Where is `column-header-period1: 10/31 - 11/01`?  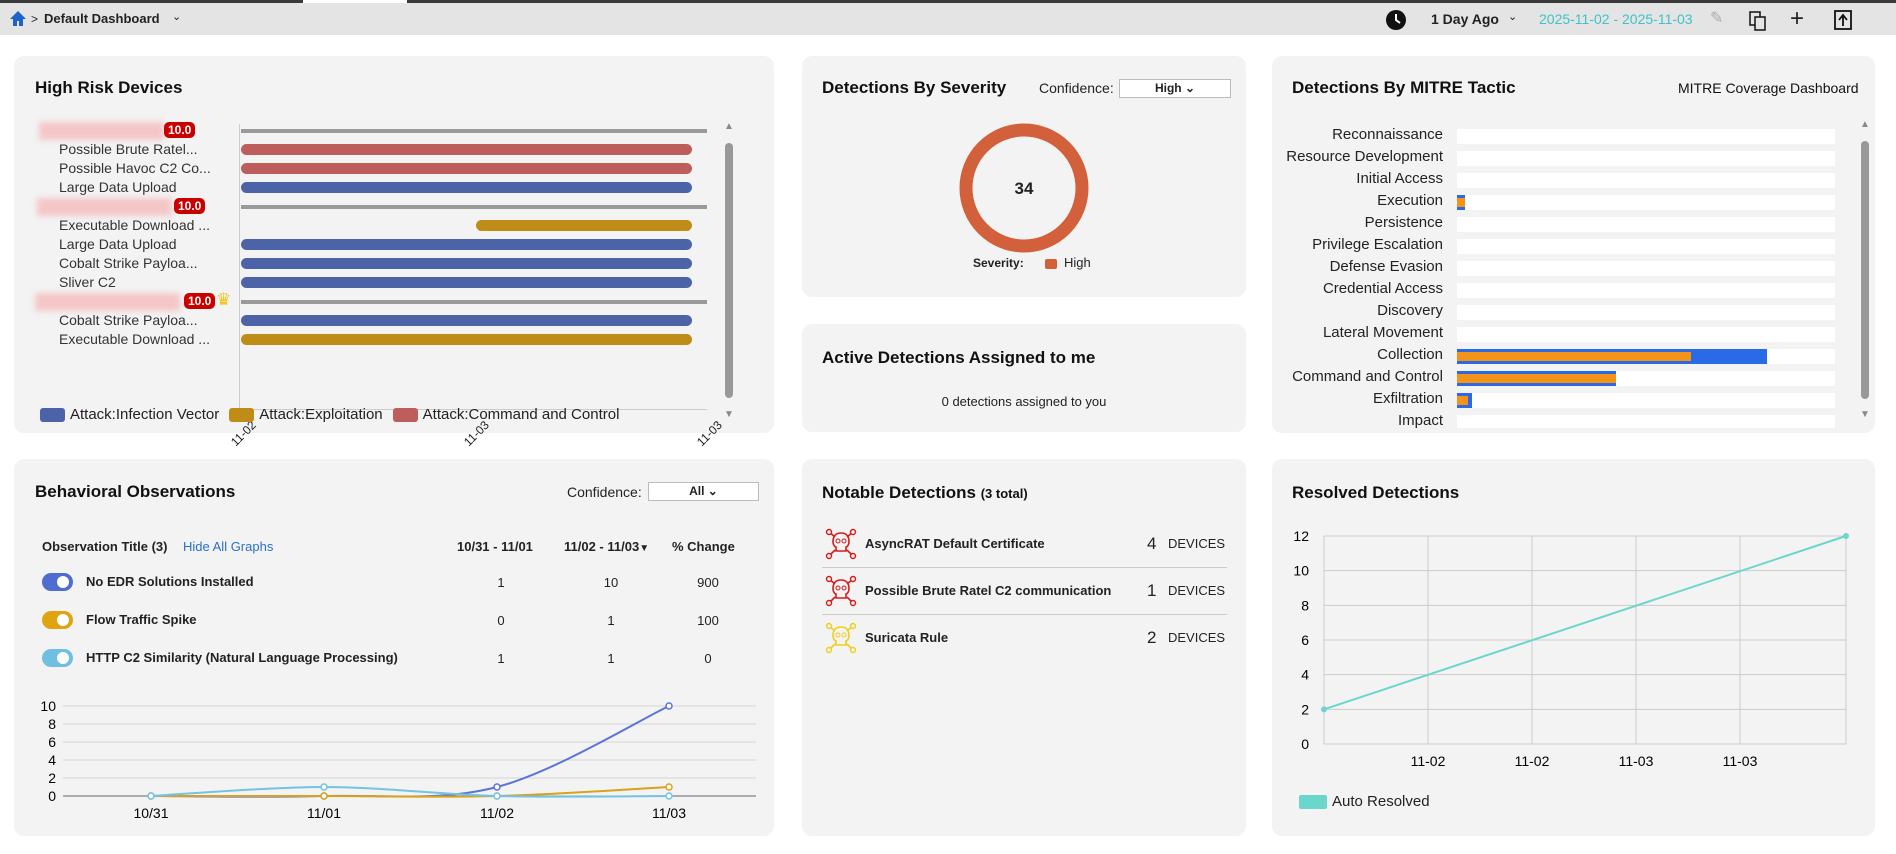 column-header-period1: 10/31 - 11/01 is located at coordinates (495, 546).